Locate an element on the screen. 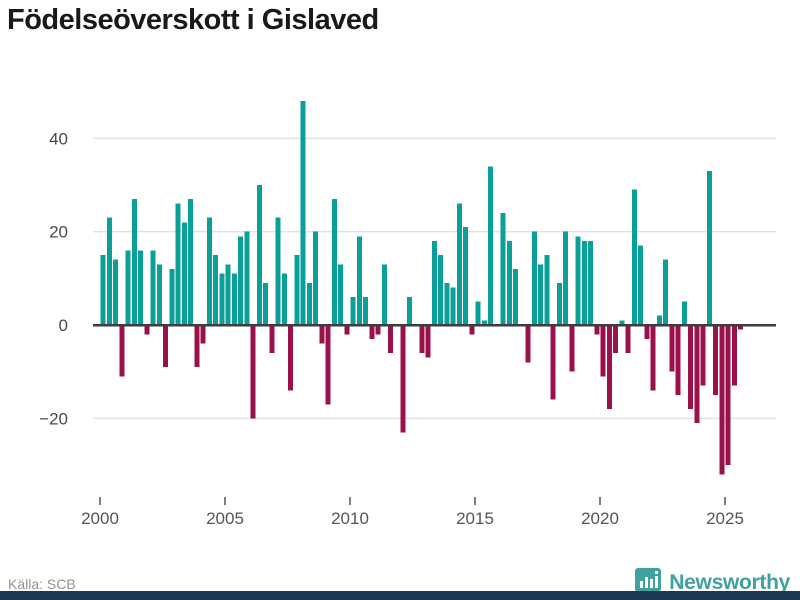 The image size is (800, 600). page-title: Födelseöverskott i Gislaved is located at coordinates (193, 20).